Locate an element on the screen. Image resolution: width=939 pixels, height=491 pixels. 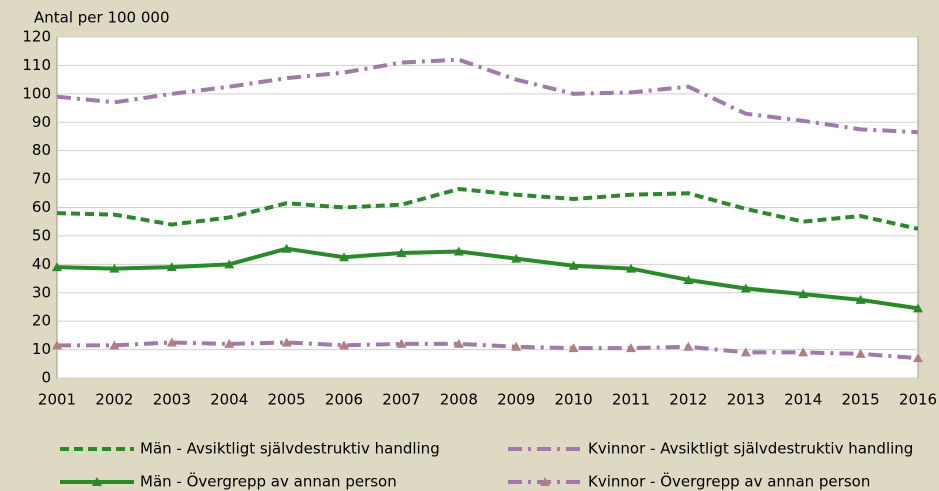
x-tick-label: 2010 is located at coordinates (574, 400).